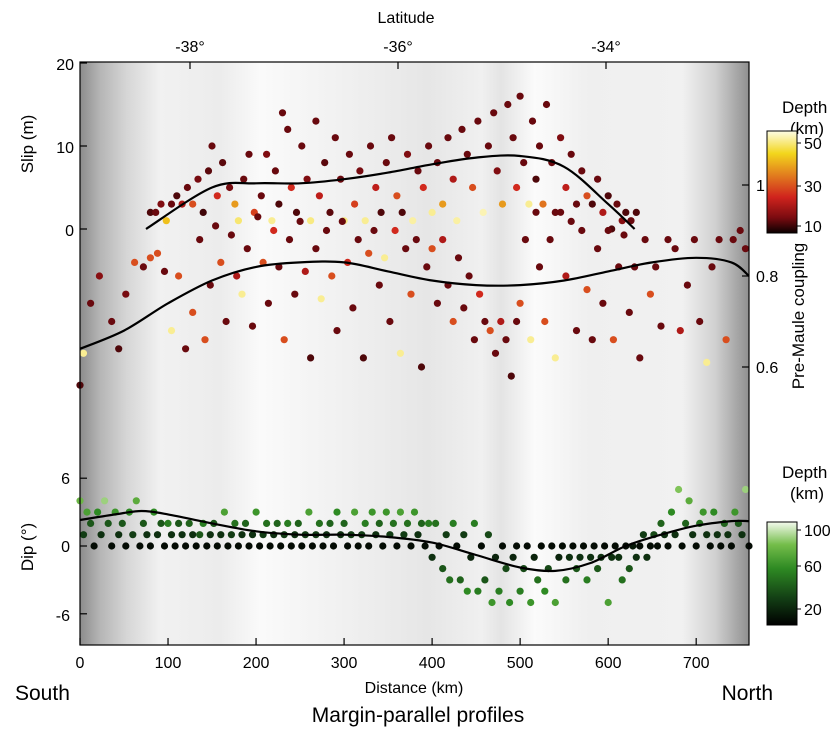 This screenshot has height=729, width=837. Describe the element at coordinates (414, 303) in the screenshot. I see `coupling-fit-line` at that location.